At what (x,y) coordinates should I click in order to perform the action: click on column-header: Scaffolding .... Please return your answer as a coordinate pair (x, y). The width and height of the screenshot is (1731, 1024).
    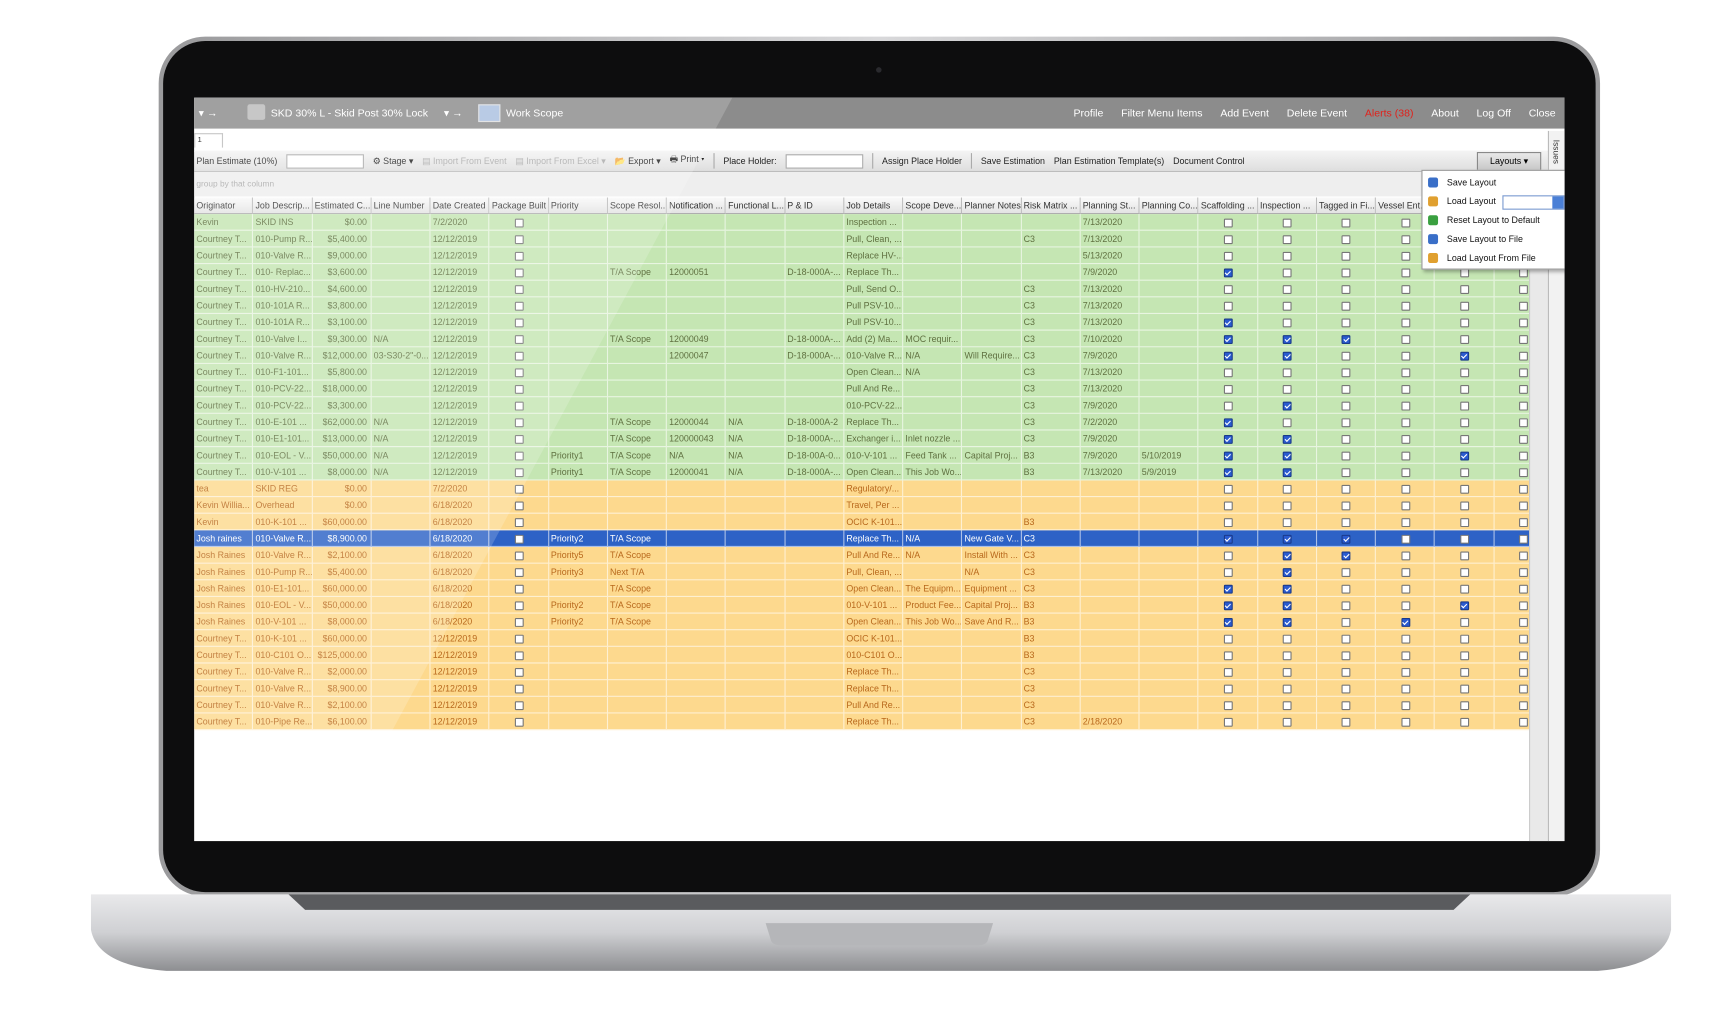
    Looking at the image, I should click on (1228, 206).